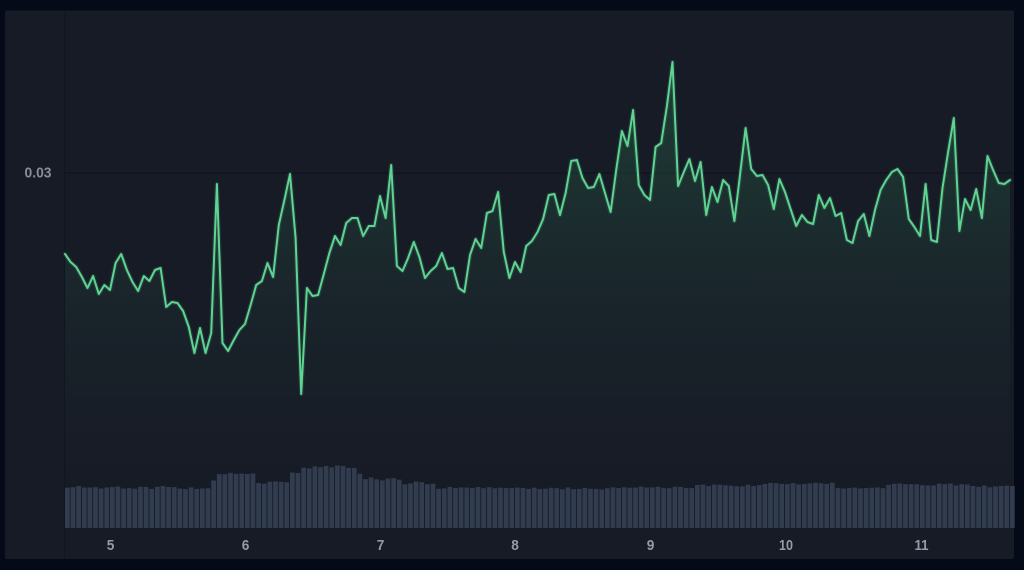 The image size is (1024, 570). Describe the element at coordinates (381, 545) in the screenshot. I see `svg-text: 7` at that location.